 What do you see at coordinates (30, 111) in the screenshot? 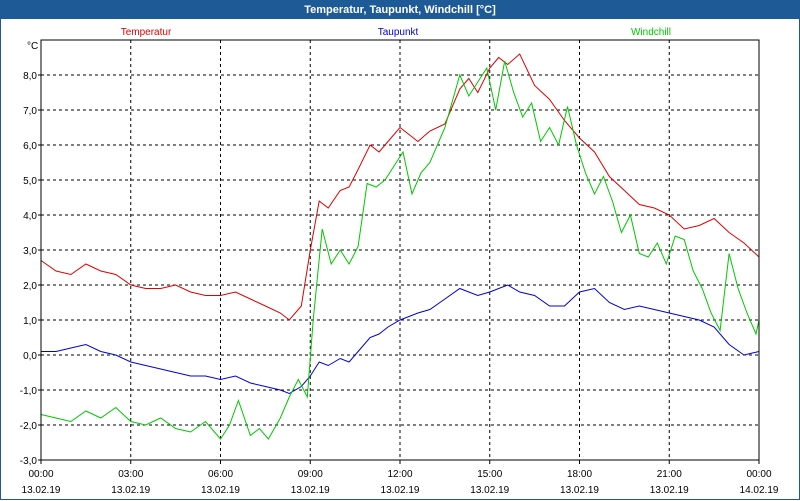
I see `y-tick-label: 7,0` at bounding box center [30, 111].